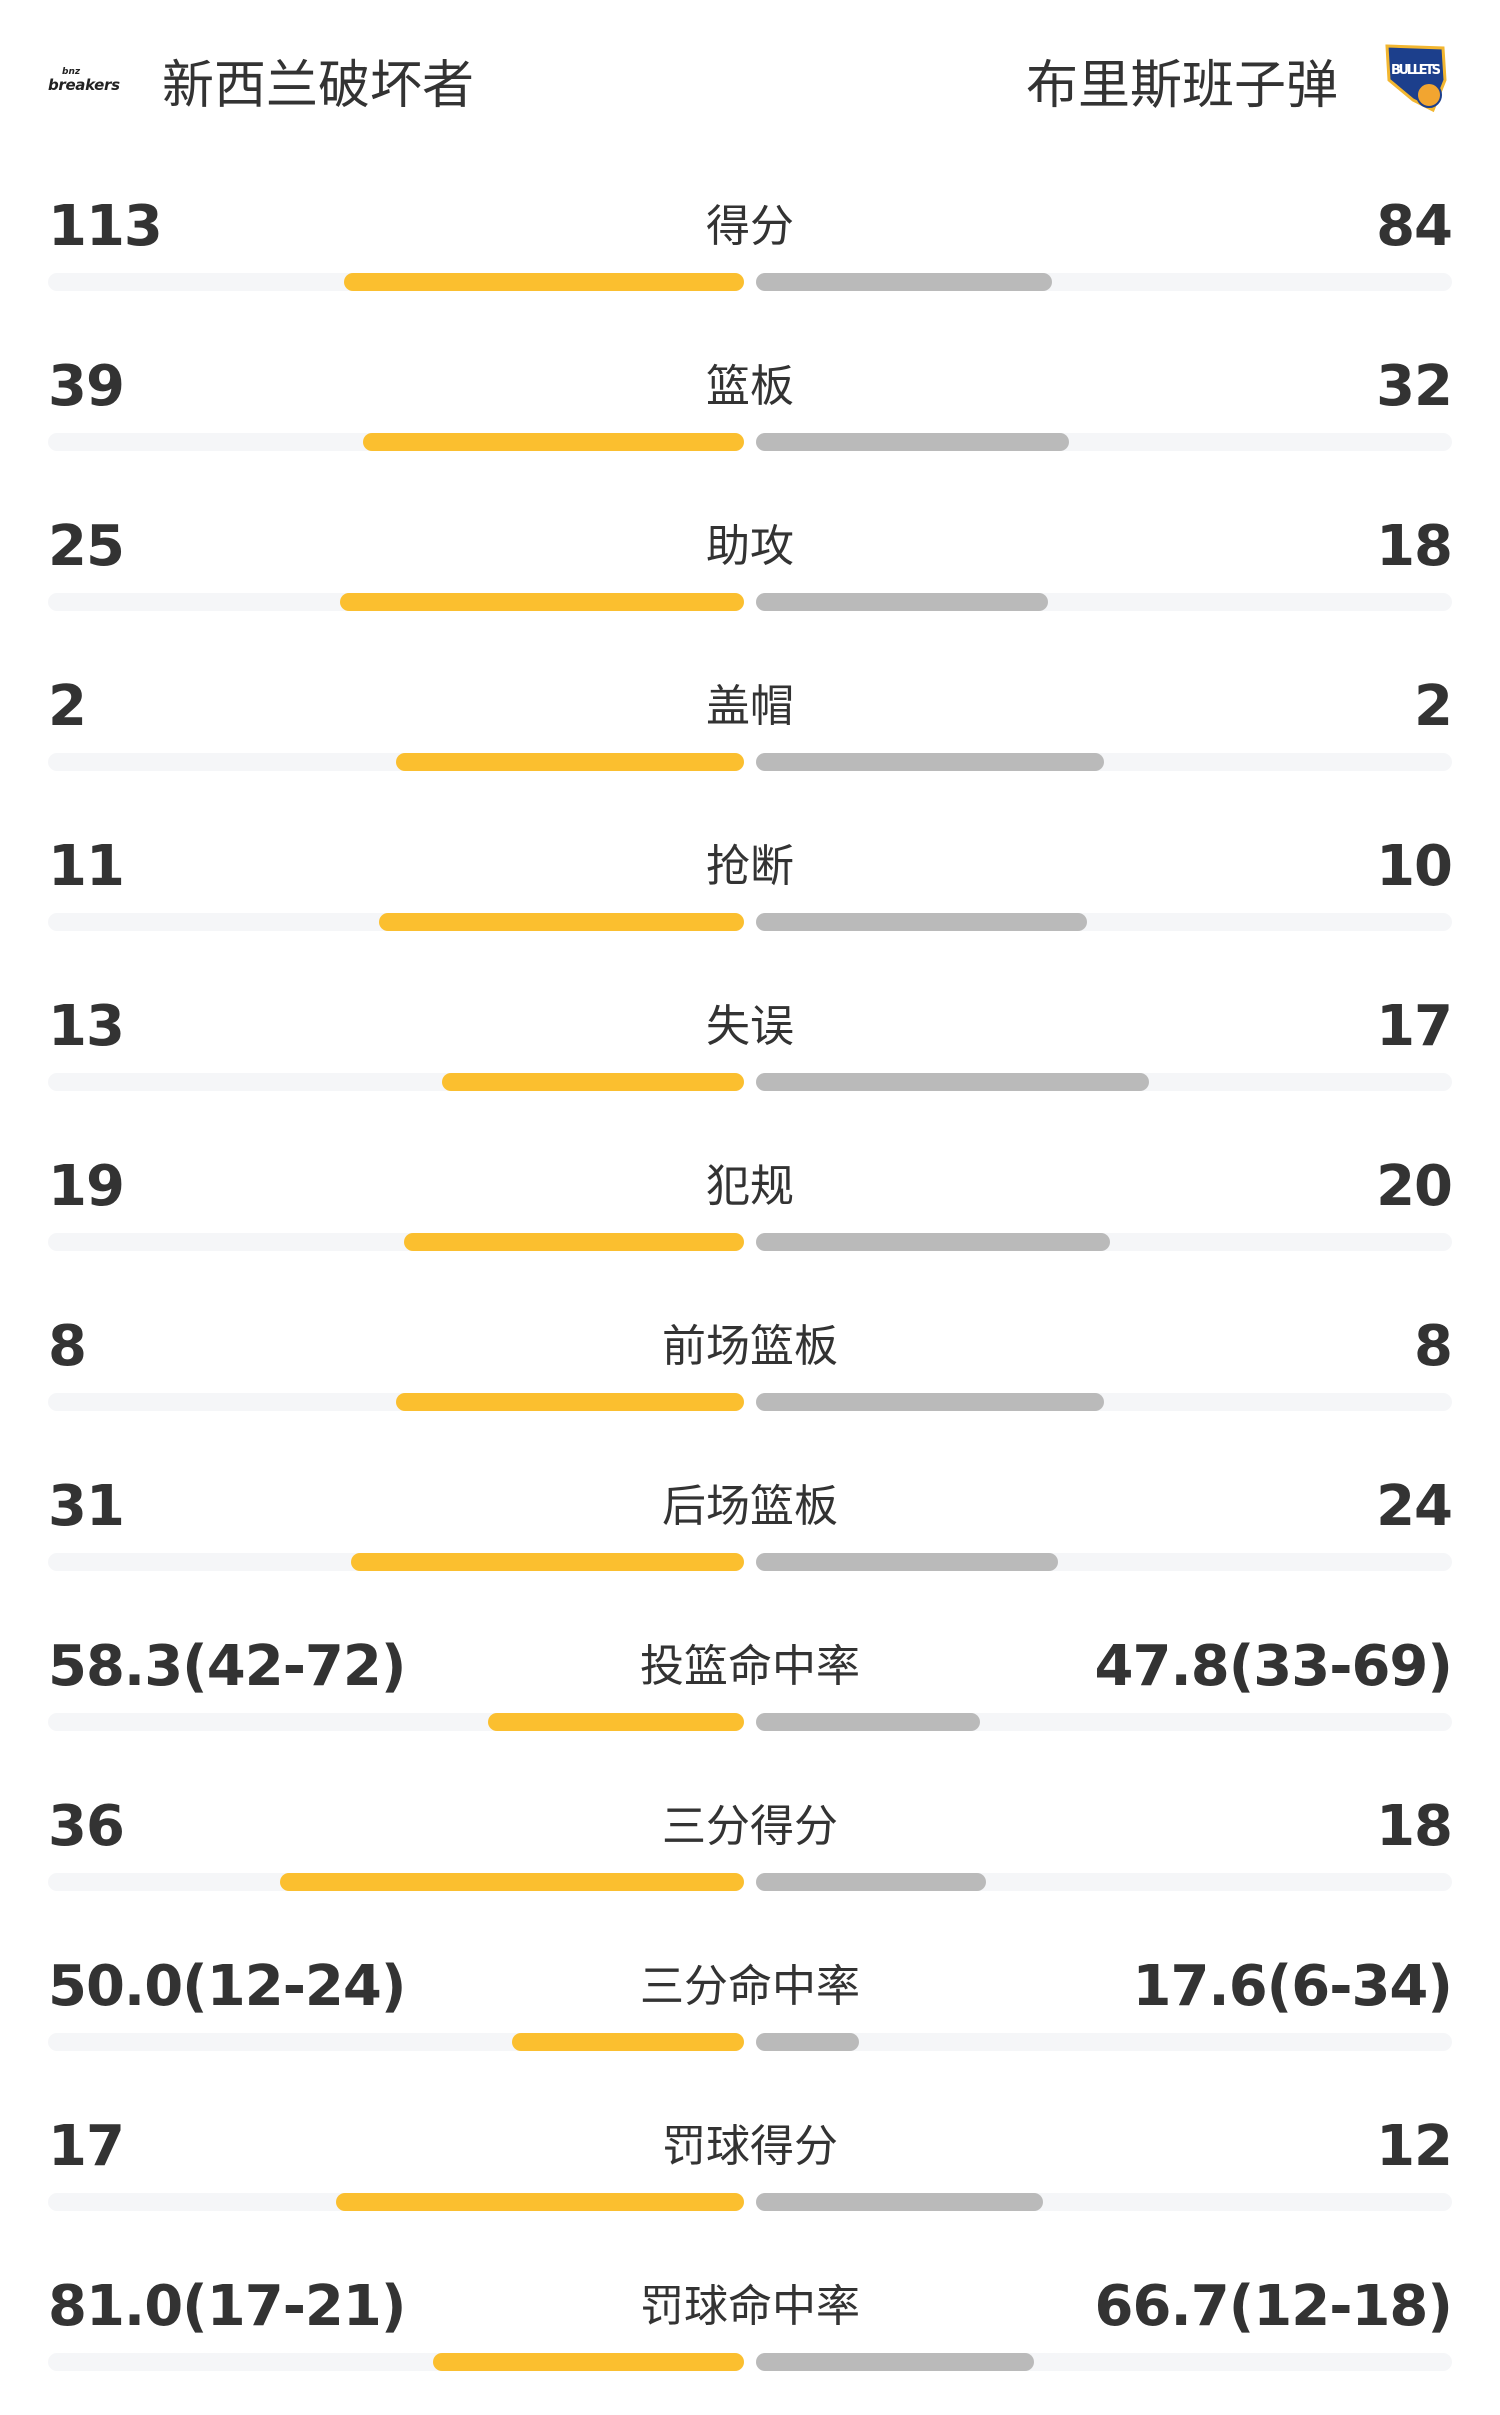  I want to click on away-value: 66.7(12-18), so click(1273, 2306).